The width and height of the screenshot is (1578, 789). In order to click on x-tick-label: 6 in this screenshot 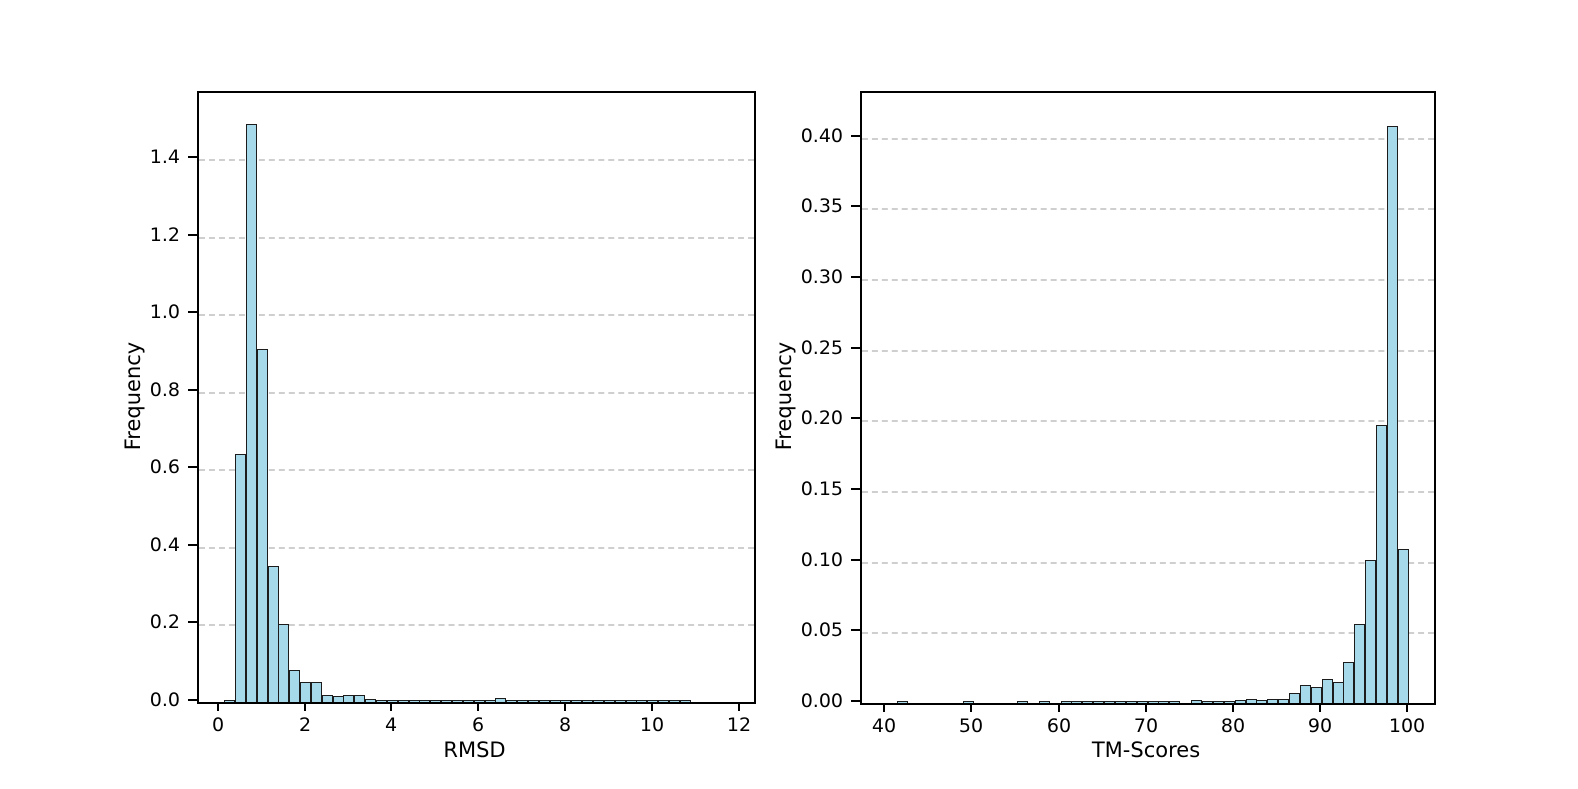, I will do `click(478, 725)`.